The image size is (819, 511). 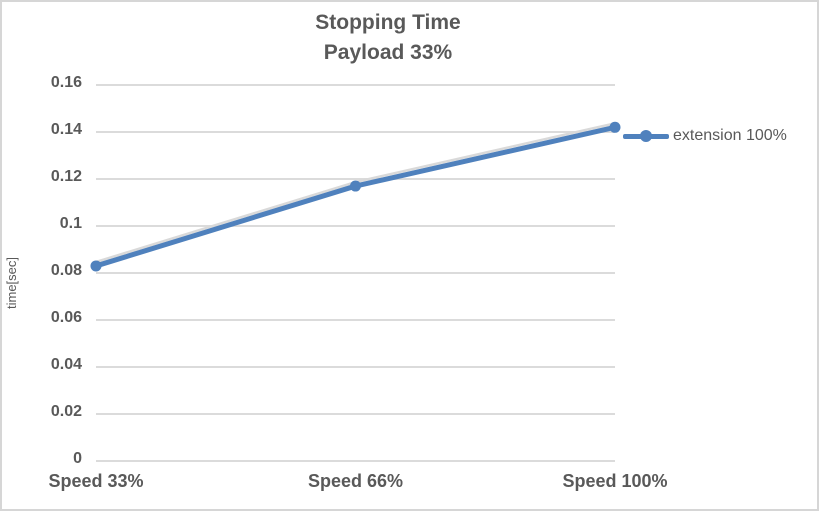 I want to click on x-tick-label: Speed 100%, so click(x=615, y=481).